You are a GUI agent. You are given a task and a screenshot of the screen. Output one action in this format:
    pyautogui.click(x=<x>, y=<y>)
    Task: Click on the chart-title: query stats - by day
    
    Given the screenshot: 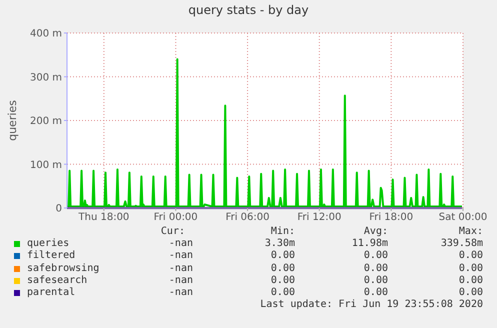 What is the action you would take?
    pyautogui.click(x=248, y=10)
    